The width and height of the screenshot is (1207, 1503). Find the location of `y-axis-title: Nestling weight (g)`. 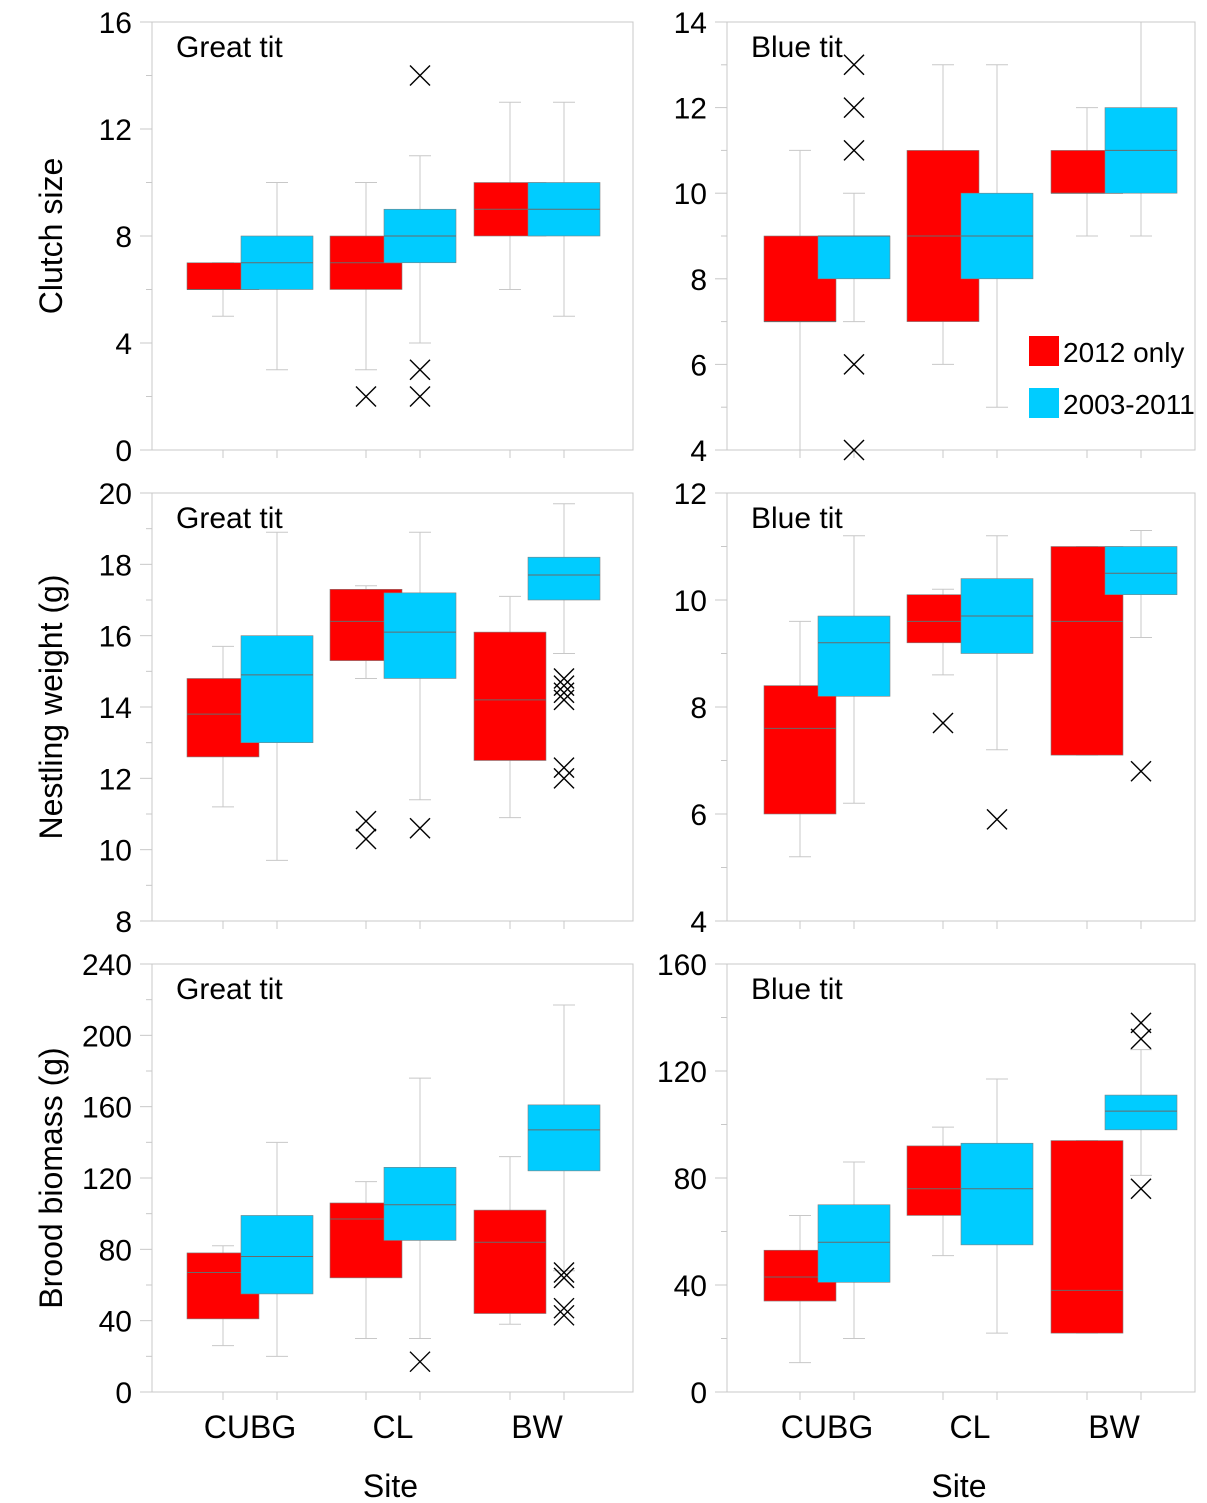

y-axis-title: Nestling weight (g) is located at coordinates (51, 707).